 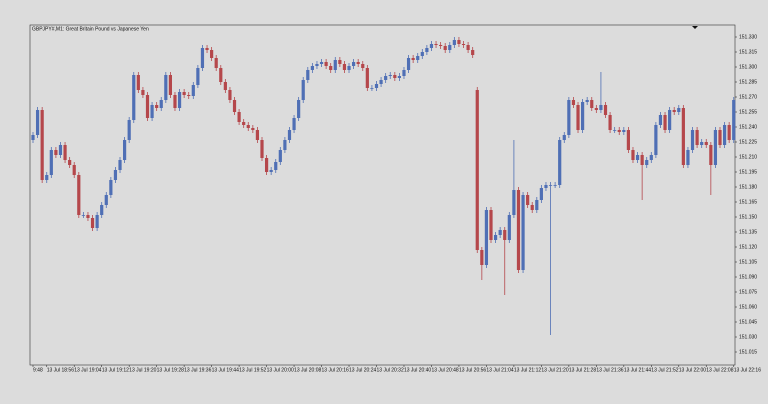 I want to click on y-tick-label: 151.225, so click(x=748, y=142).